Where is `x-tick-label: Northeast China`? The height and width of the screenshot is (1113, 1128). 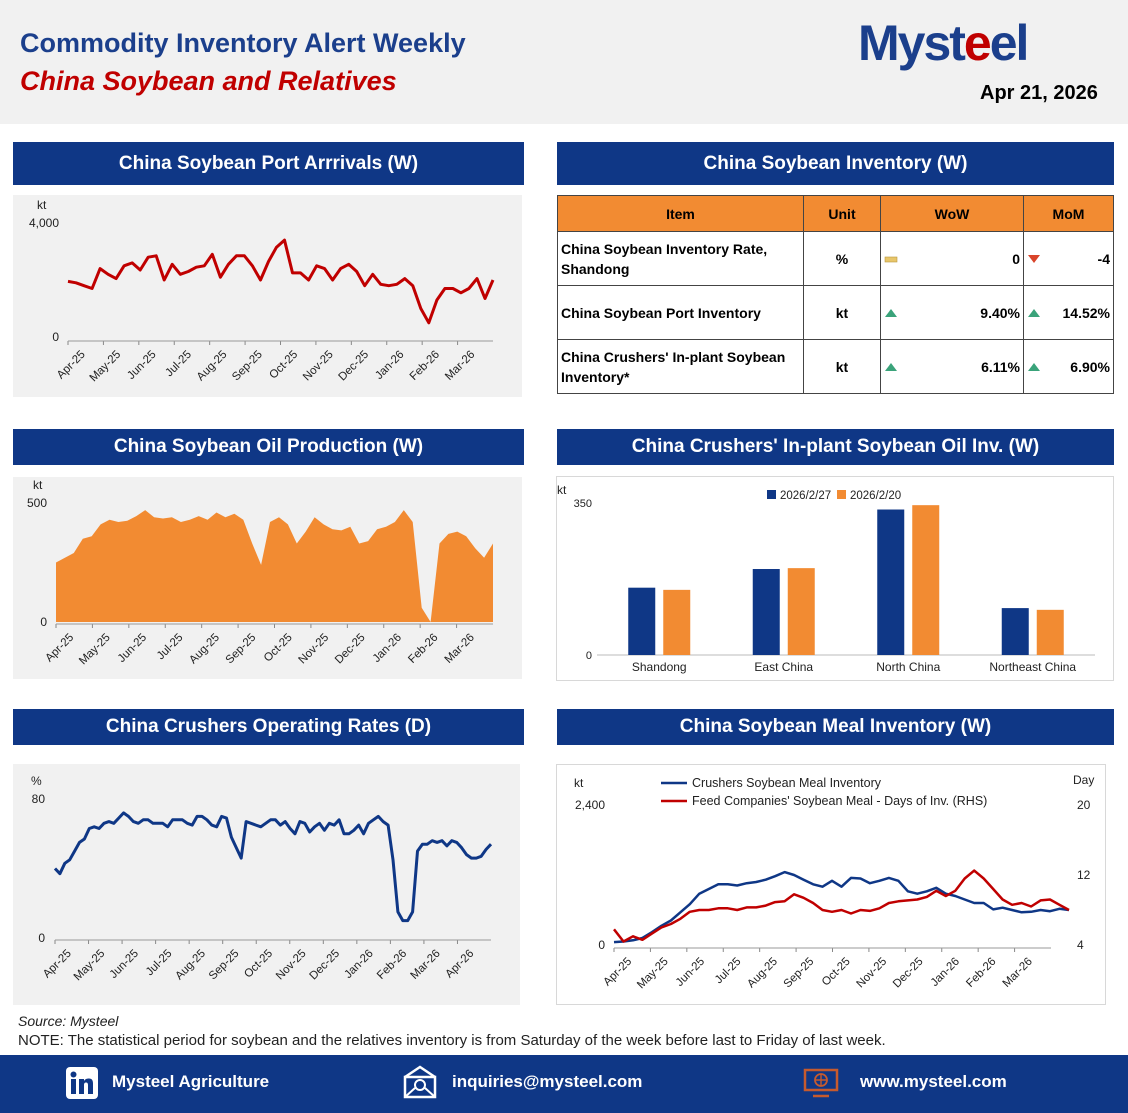
x-tick-label: Northeast China is located at coordinates (1032, 667).